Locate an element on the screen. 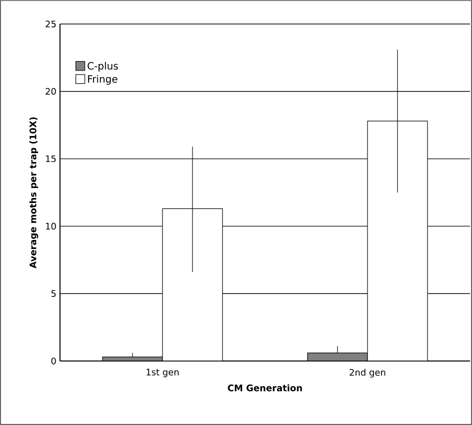 The image size is (472, 425). y-axis-title: Average moths per trap (10X) is located at coordinates (33, 192).